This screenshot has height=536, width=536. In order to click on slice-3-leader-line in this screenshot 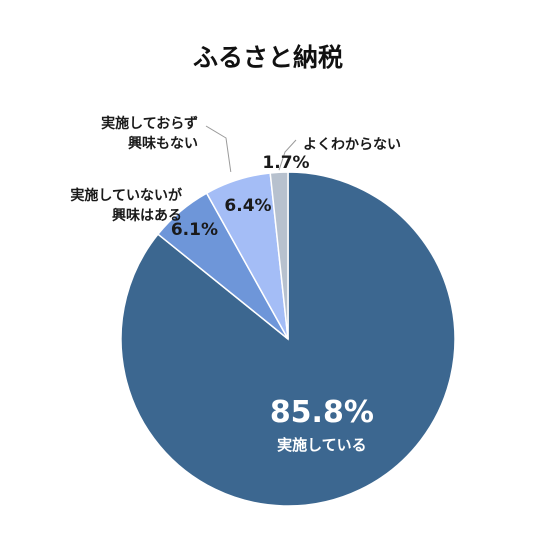, I will do `click(218, 148)`.